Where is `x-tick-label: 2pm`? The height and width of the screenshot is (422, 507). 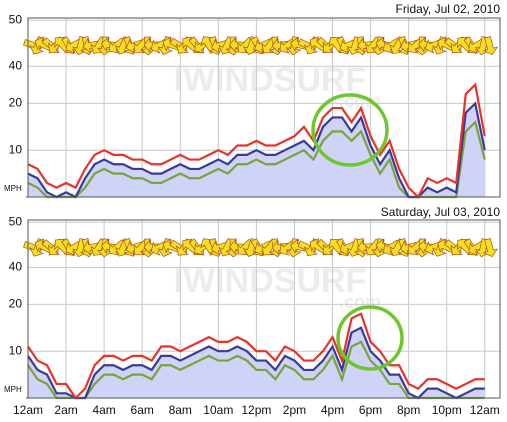 x-tick-label: 2pm is located at coordinates (294, 410).